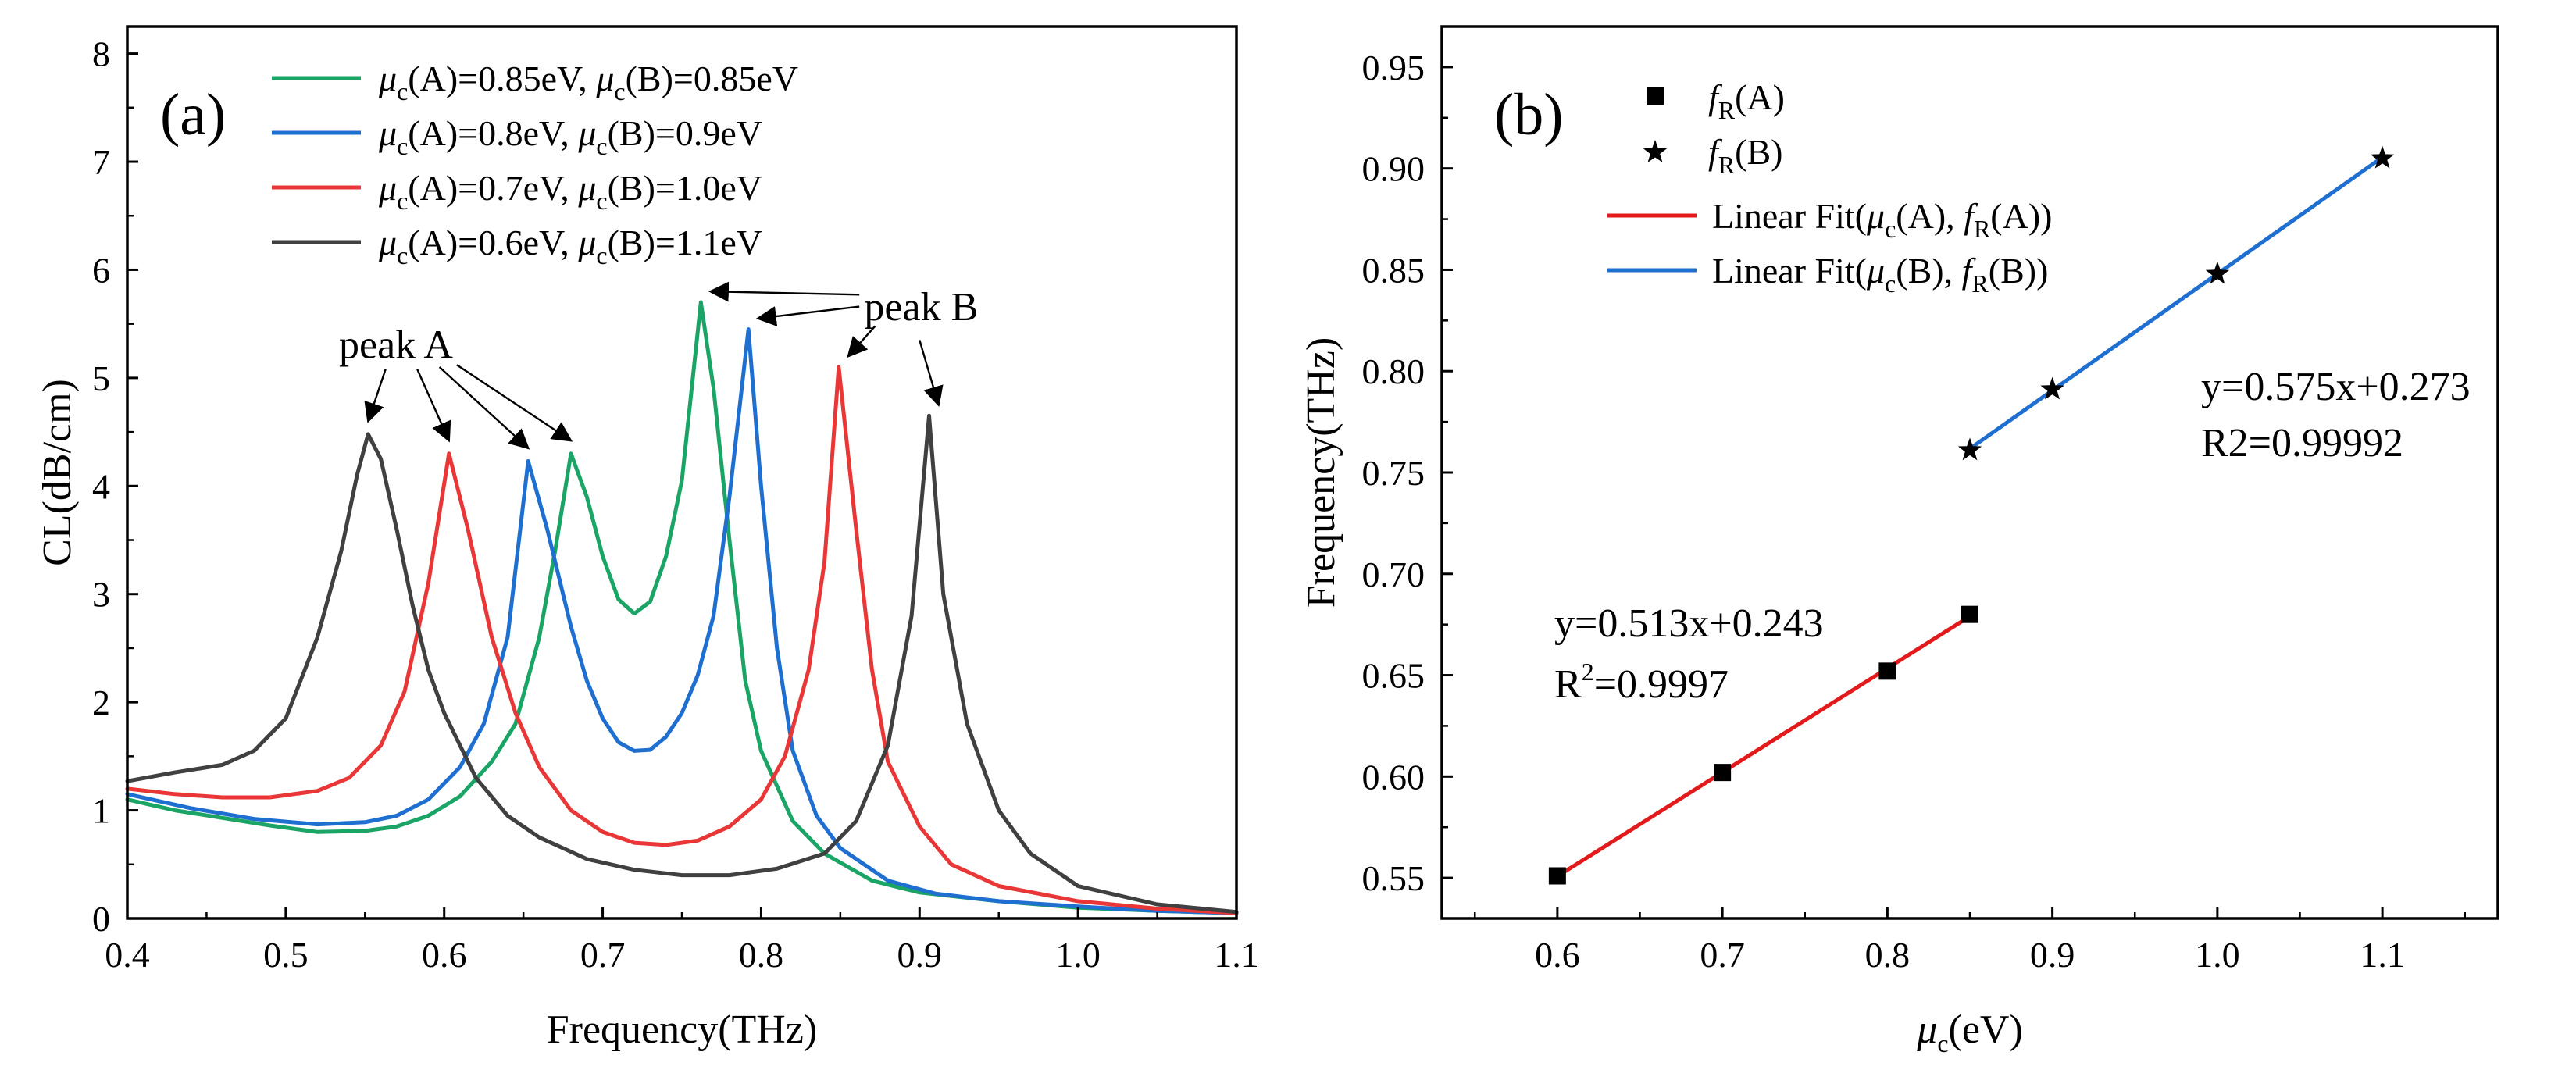 Image resolution: width=2576 pixels, height=1084 pixels. I want to click on fit-a-equation: y=0.513x+0.243, so click(1689, 623).